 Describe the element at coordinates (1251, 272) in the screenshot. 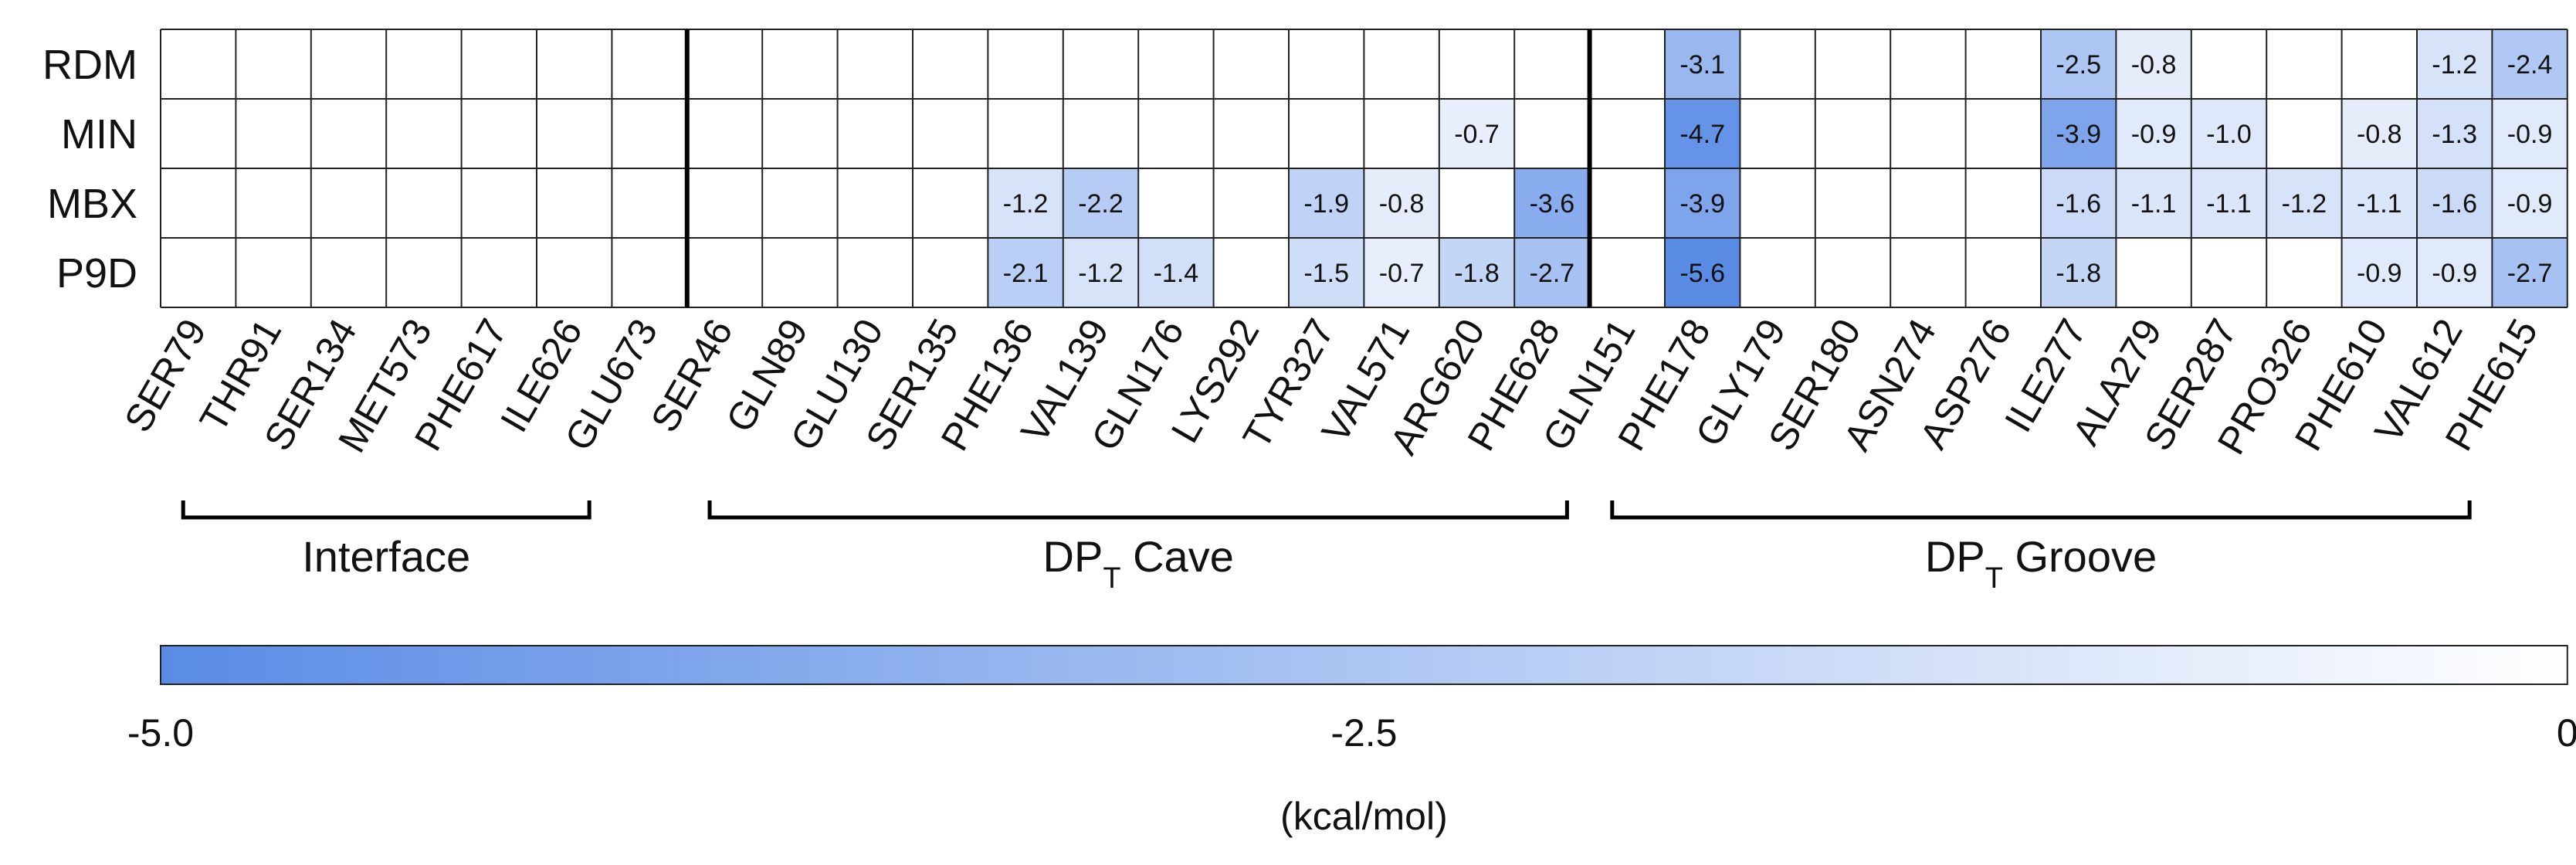

I see `heatmap-cell-p9d-lys292` at that location.